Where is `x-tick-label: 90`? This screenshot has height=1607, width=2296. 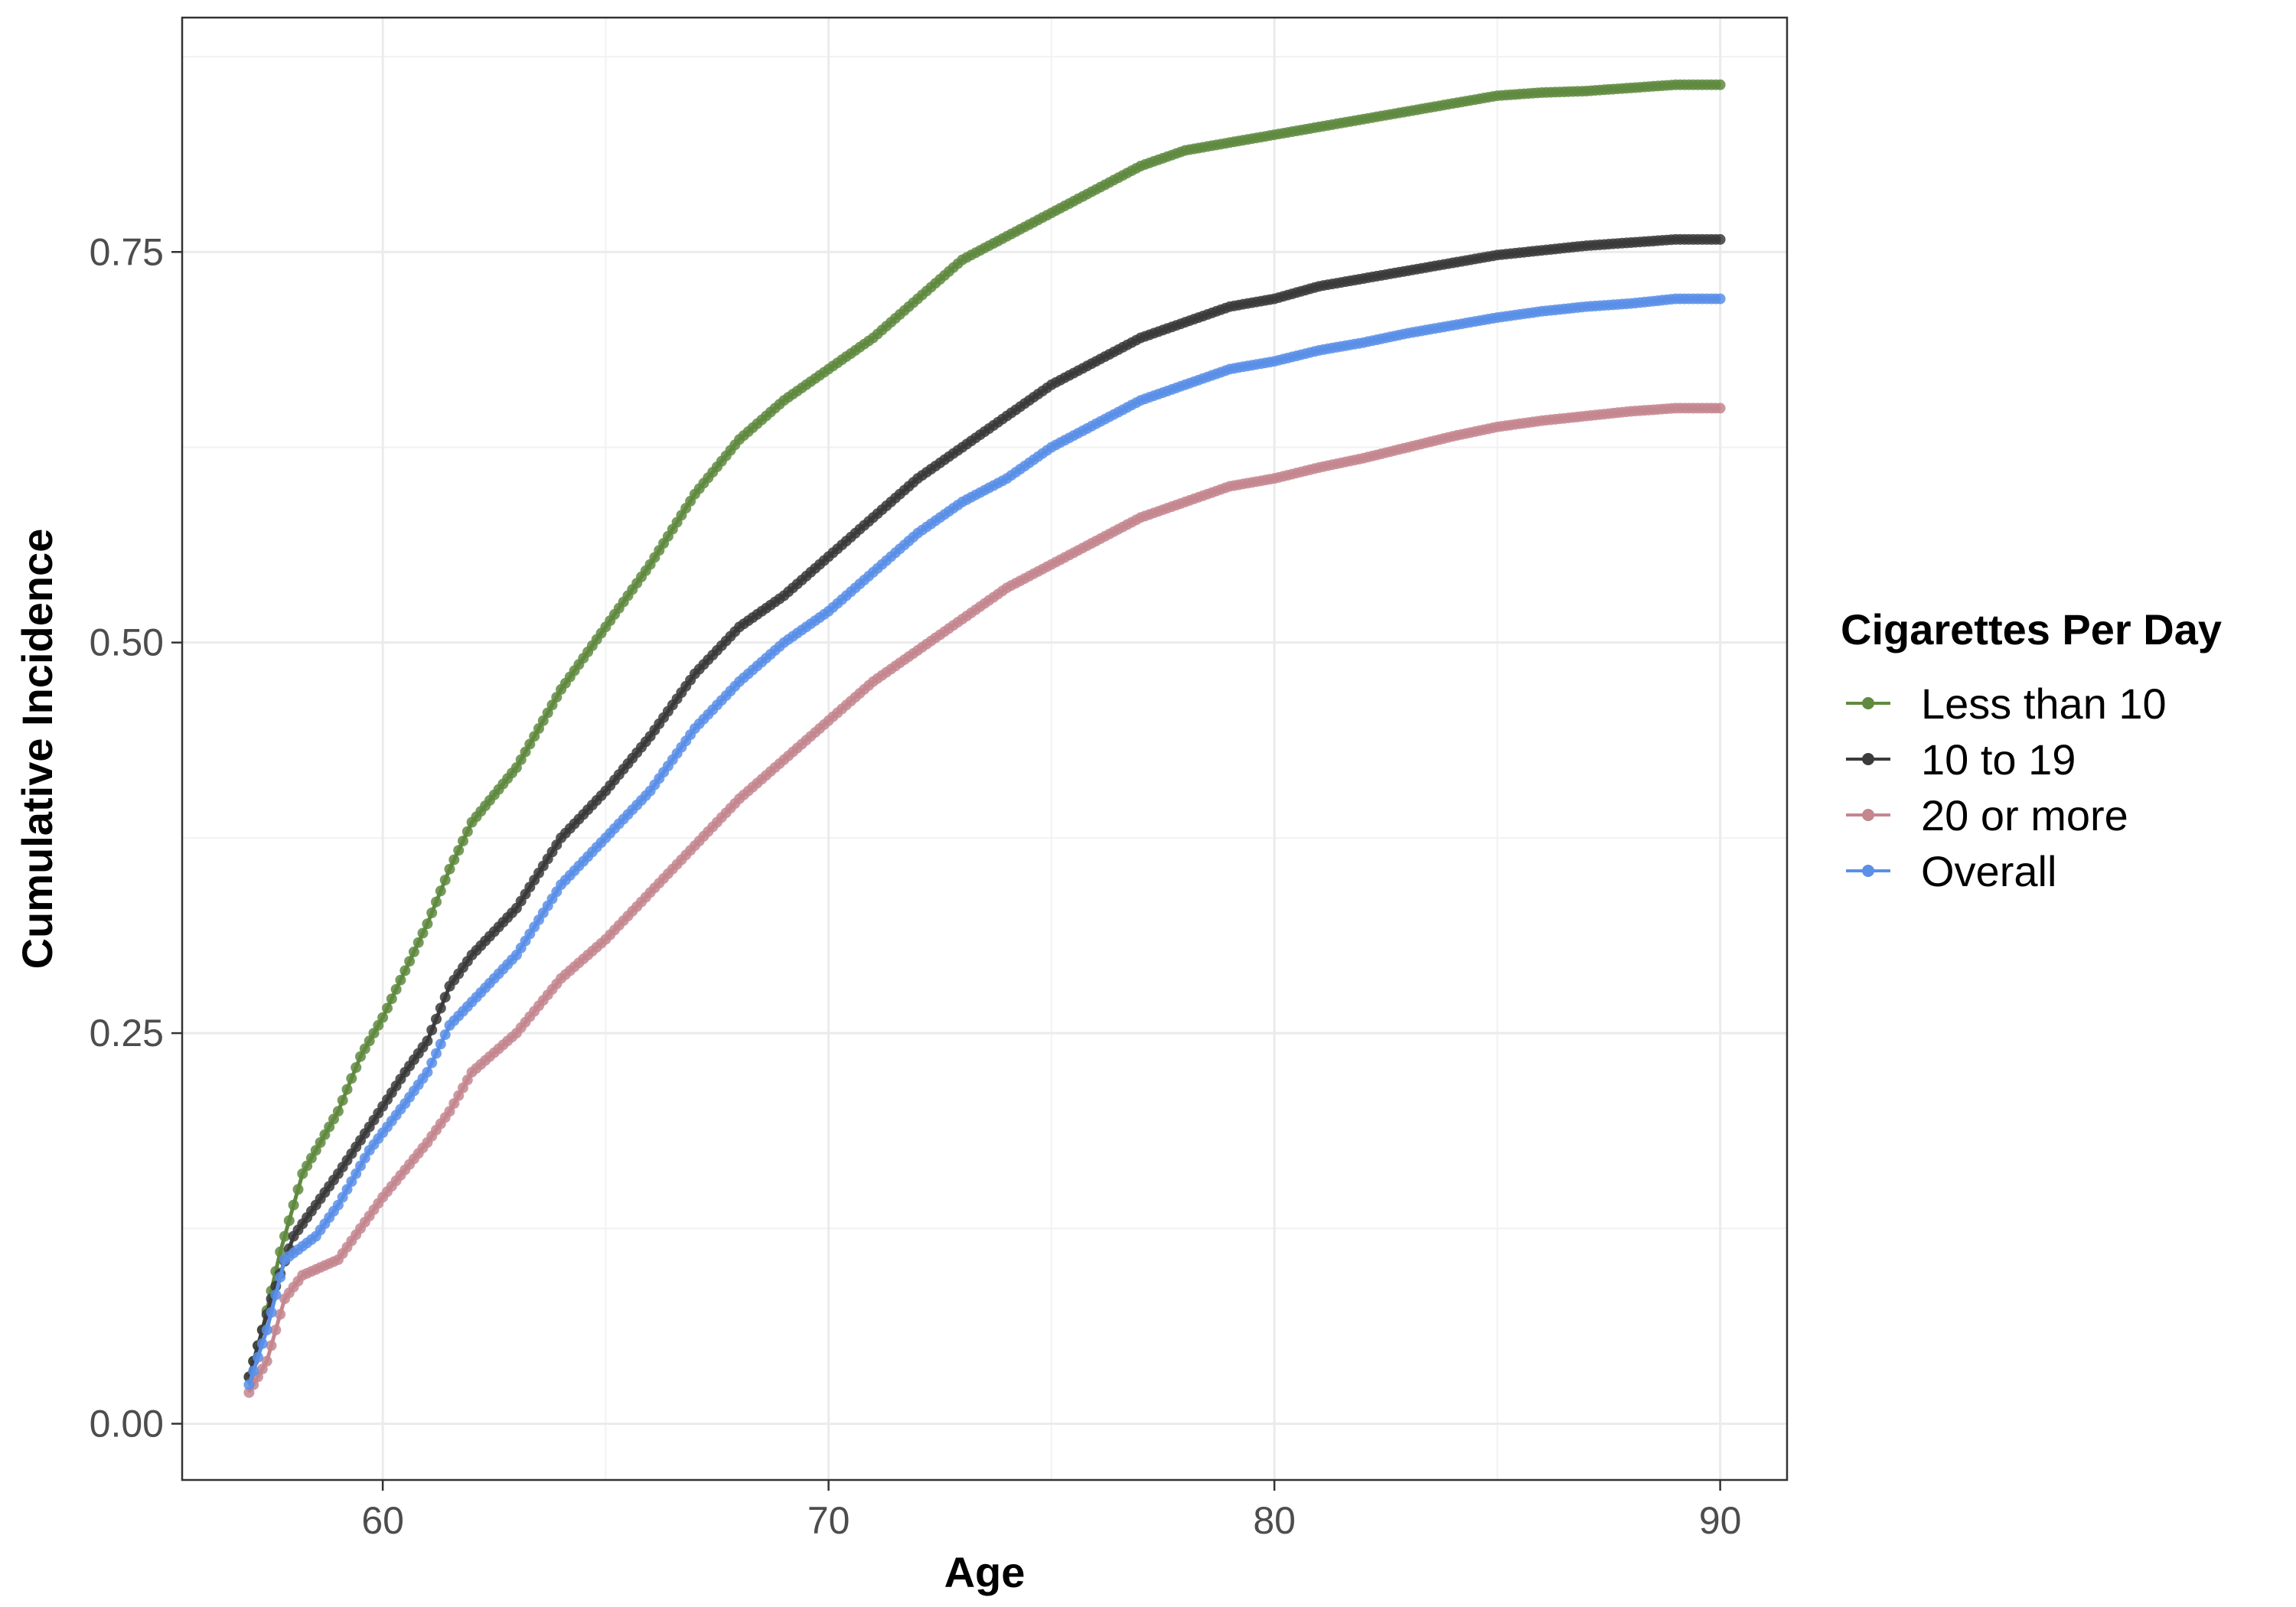 x-tick-label: 90 is located at coordinates (1720, 1520).